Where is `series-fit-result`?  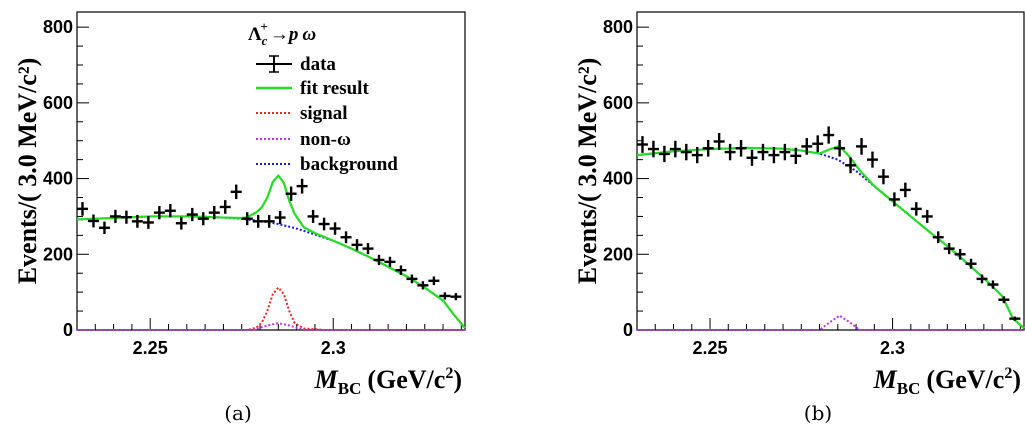 series-fit-result is located at coordinates (271, 251).